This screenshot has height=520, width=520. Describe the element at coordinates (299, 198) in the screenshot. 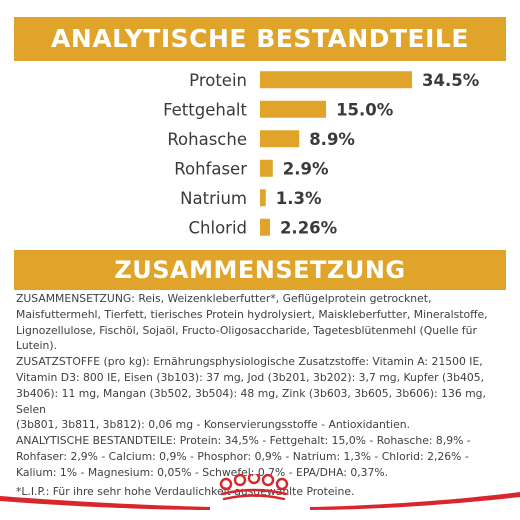

I see `value-label-natrium: 1.3%` at that location.